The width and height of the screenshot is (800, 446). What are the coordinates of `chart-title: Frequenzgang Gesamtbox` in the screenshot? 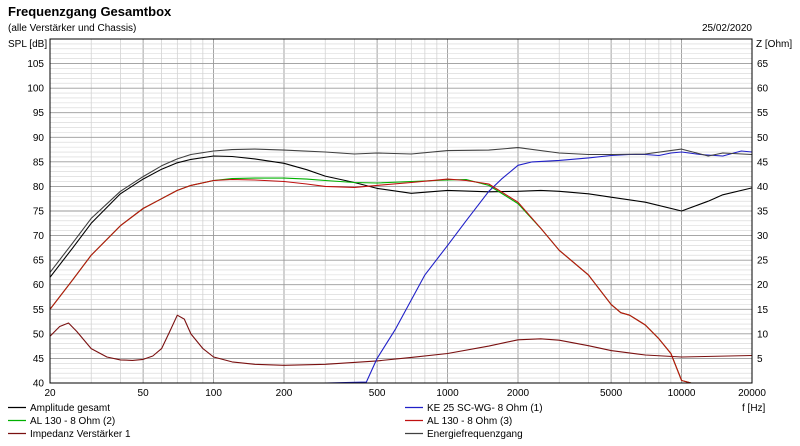 It's located at (90, 11).